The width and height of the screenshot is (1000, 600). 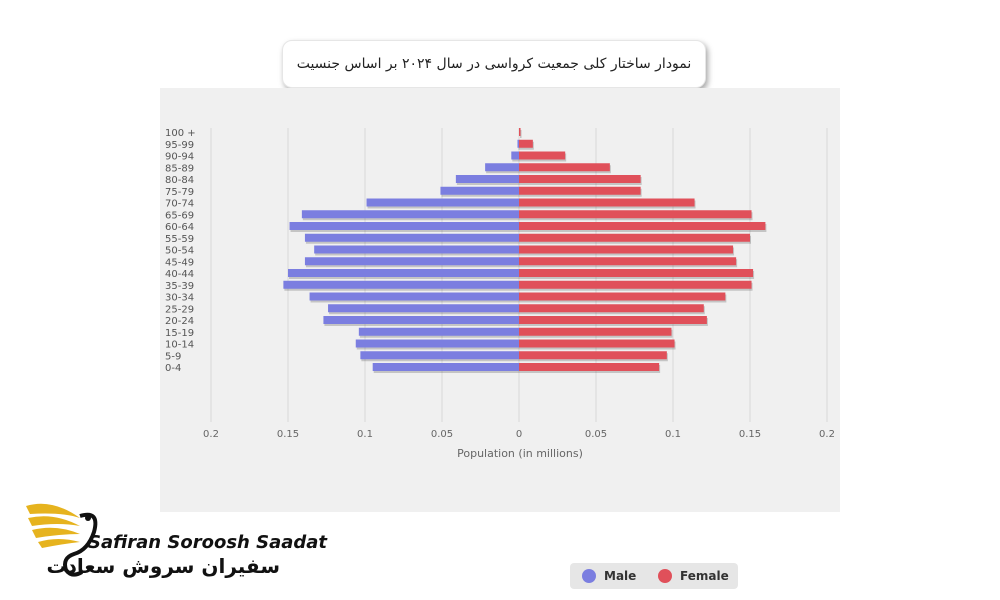 I want to click on age-group-label: 100 +, so click(x=180, y=133).